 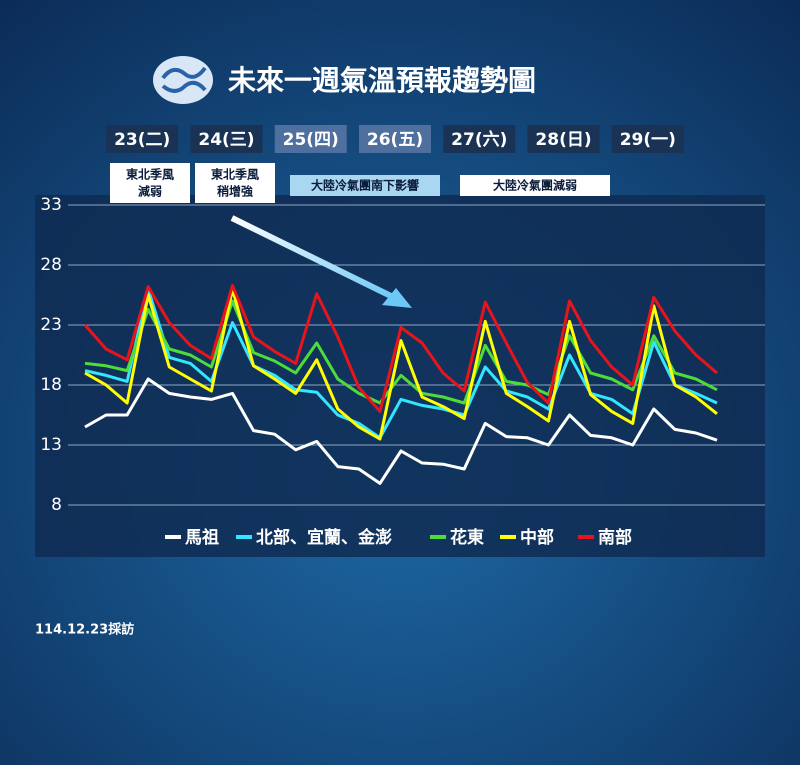 I want to click on annotations: 東北季風 減弱 東北季風 稍增強 大陸冷氣團南下影響 大陸冷氣團減弱, so click(x=360, y=183).